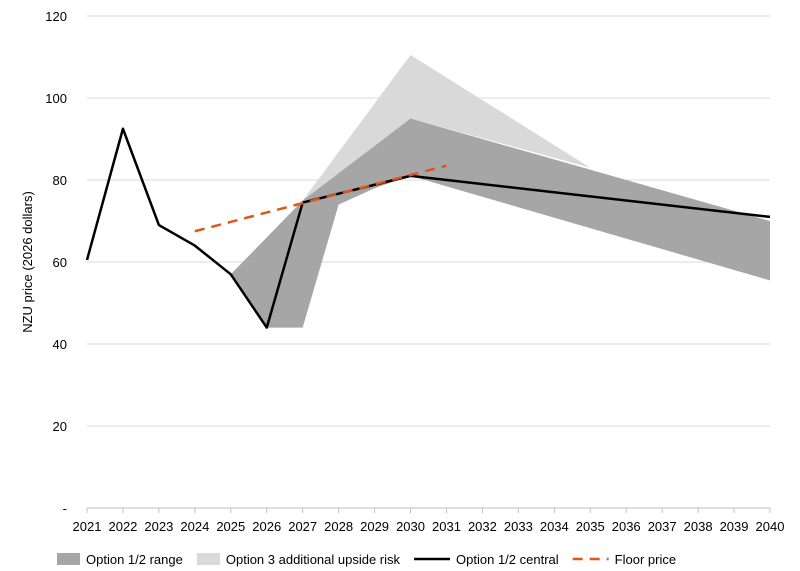 Image resolution: width=800 pixels, height=571 pixels. Describe the element at coordinates (87, 526) in the screenshot. I see `x-tick-label: 2021` at that location.